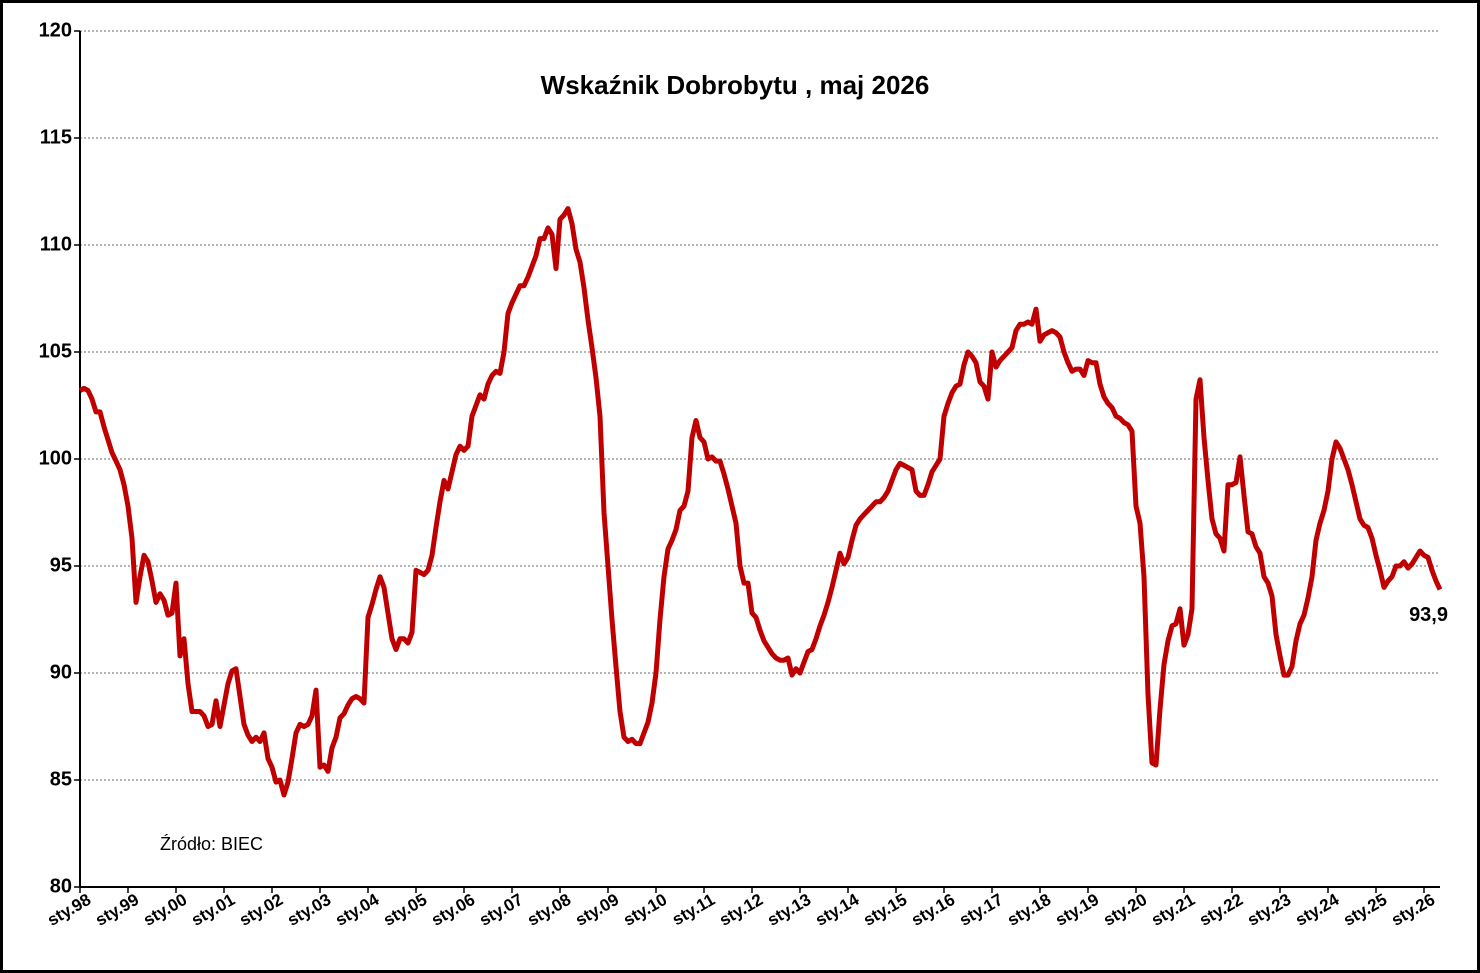  Describe the element at coordinates (55, 458) in the screenshot. I see `y-tick-label: 100` at that location.